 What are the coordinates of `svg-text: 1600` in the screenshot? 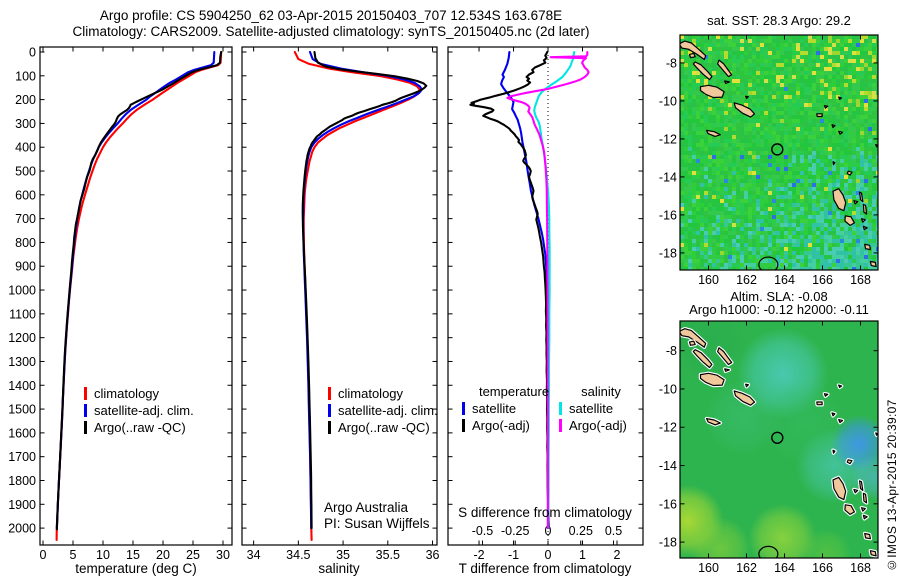 It's located at (22, 433).